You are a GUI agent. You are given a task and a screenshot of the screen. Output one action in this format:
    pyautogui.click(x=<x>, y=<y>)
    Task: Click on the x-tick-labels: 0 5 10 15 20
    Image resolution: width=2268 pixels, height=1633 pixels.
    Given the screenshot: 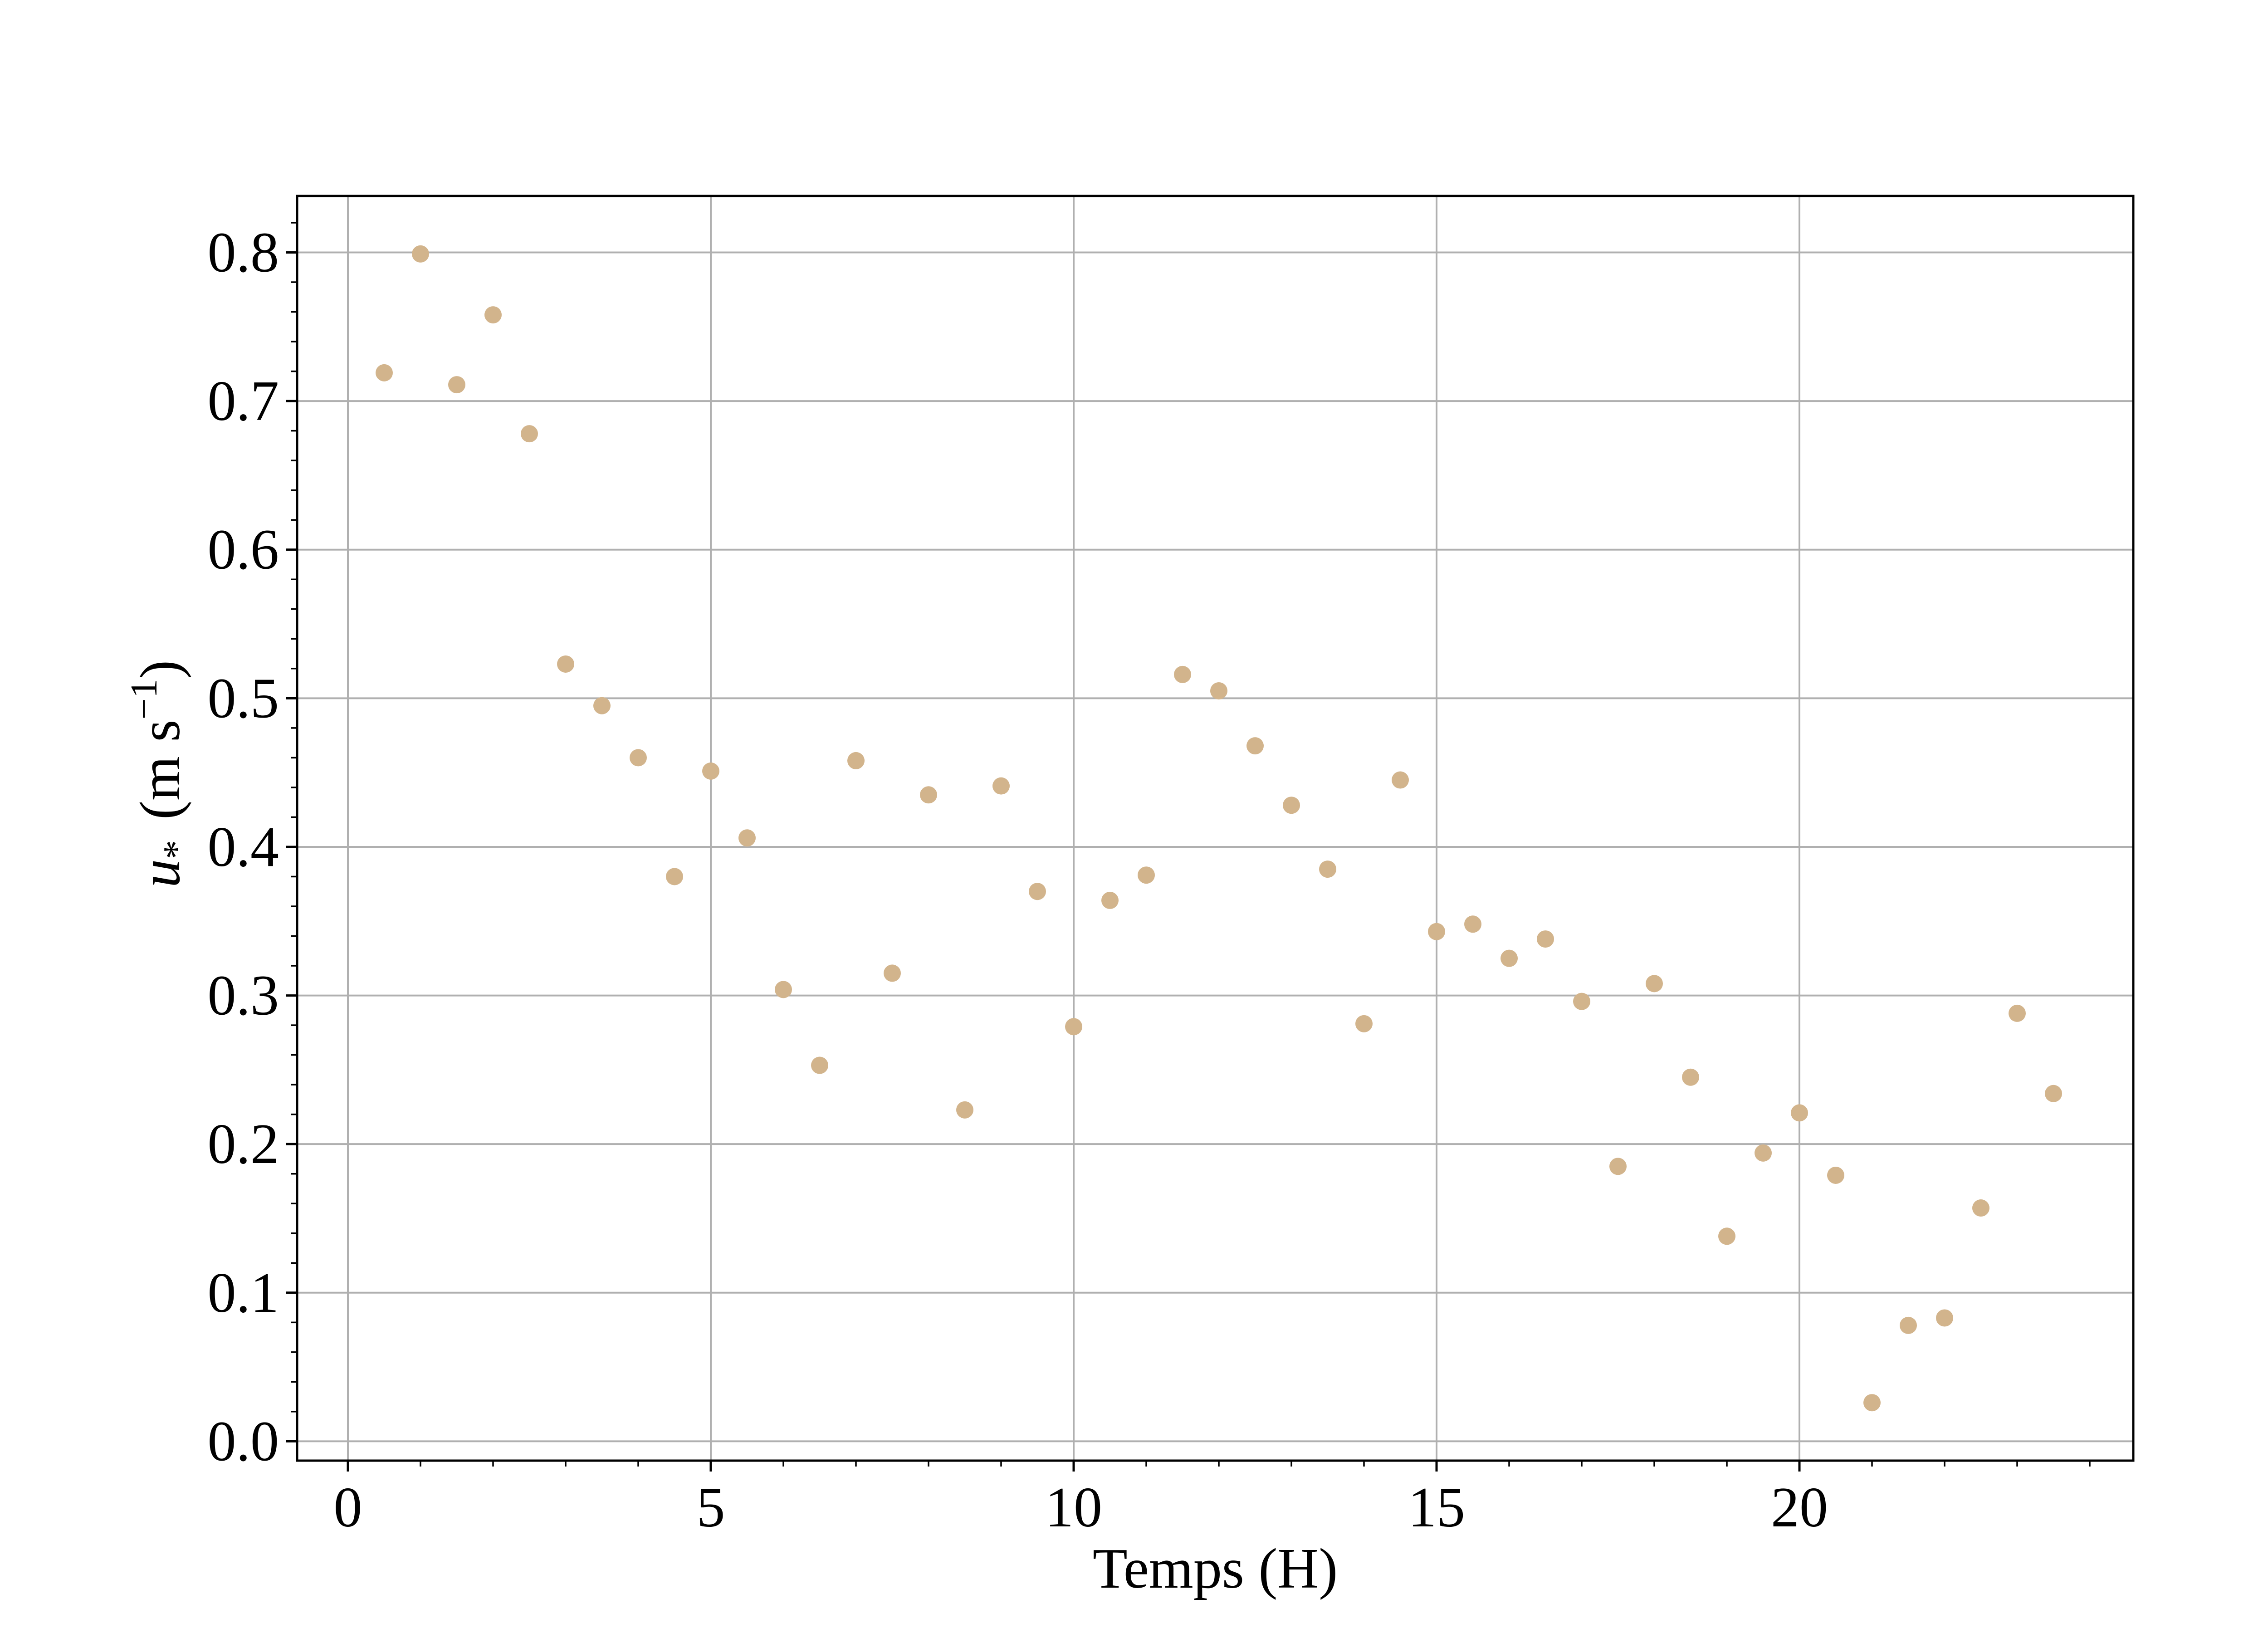 What is the action you would take?
    pyautogui.click(x=1081, y=1507)
    